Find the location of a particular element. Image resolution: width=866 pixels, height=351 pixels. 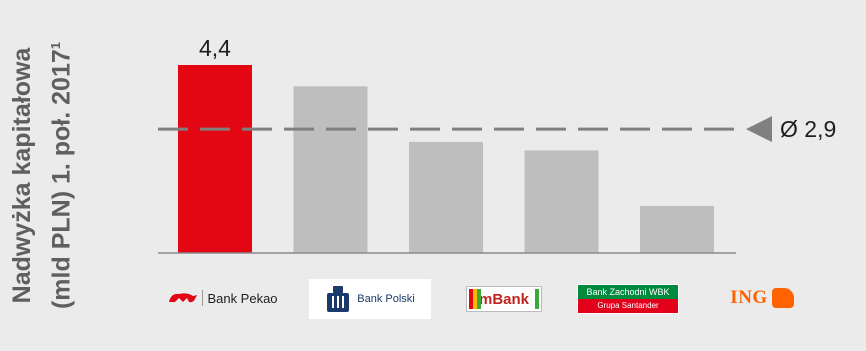

logo-pko-bank-polski: Bank Polski is located at coordinates (370, 299).